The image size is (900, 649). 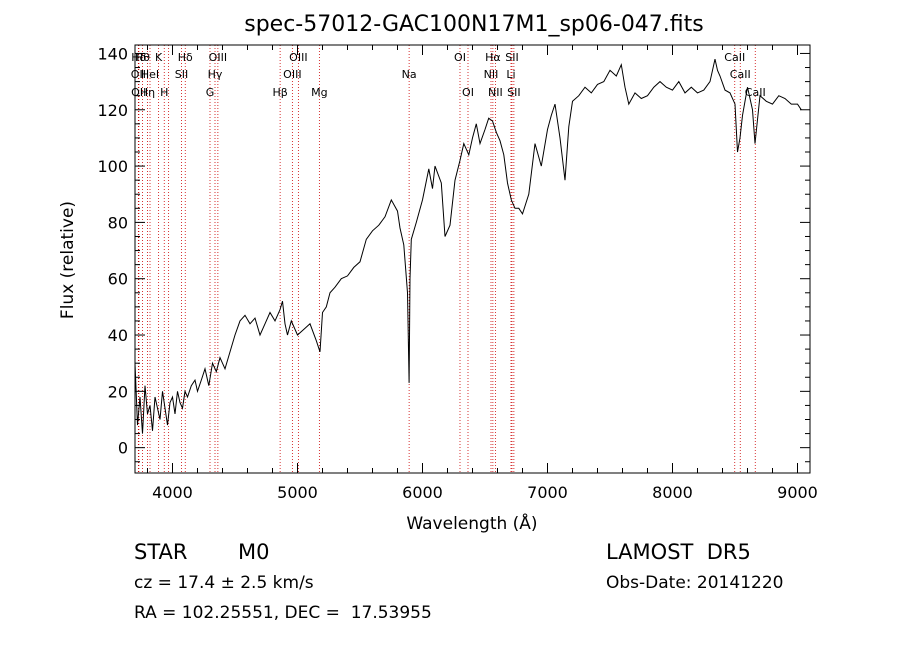 I want to click on line-label-15: OIII, so click(x=292, y=74).